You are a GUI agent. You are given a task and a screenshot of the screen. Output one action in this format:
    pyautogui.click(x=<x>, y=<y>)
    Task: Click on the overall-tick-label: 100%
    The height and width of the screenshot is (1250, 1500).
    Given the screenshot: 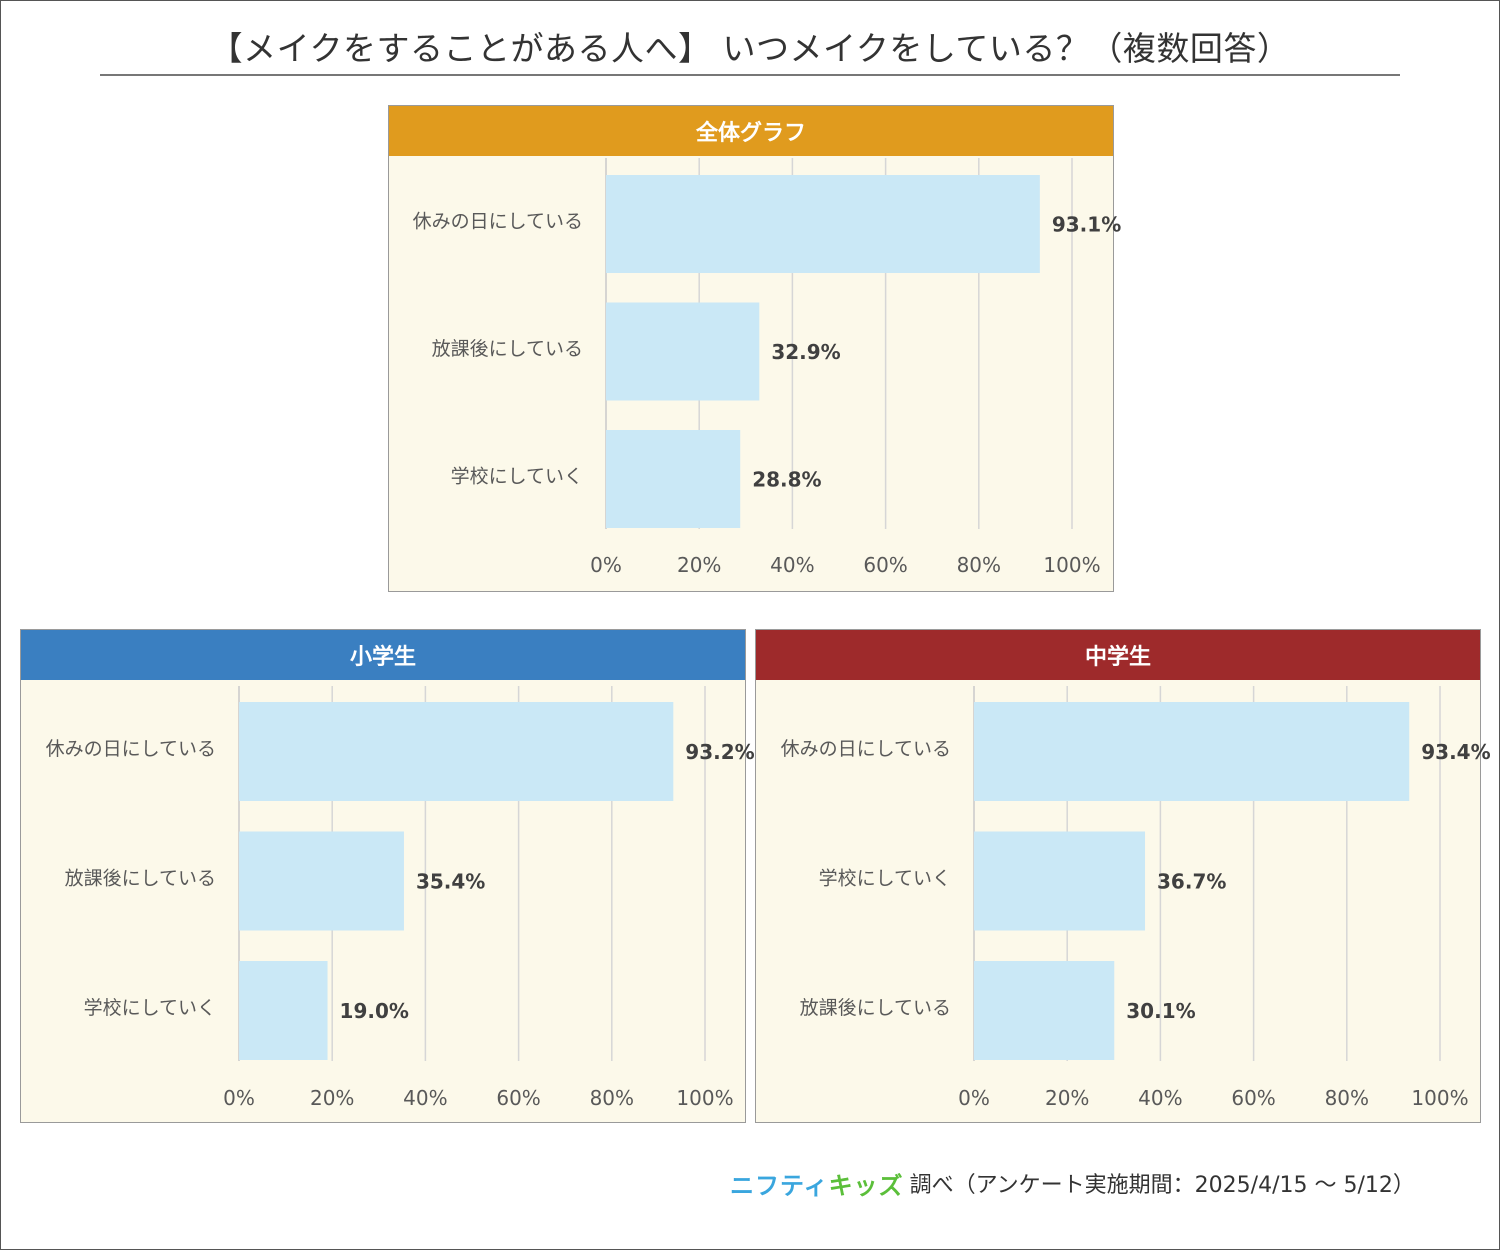 What is the action you would take?
    pyautogui.click(x=1071, y=565)
    